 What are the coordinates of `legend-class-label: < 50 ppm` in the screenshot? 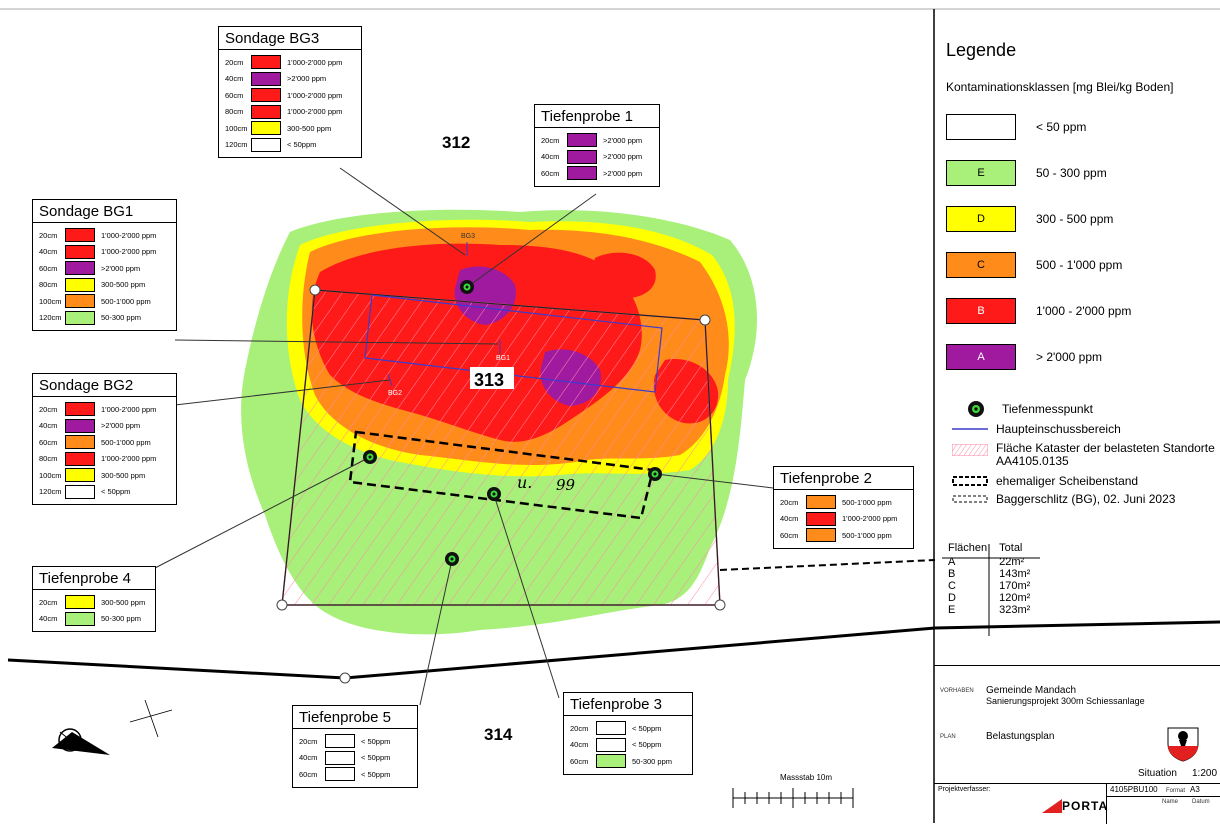 It's located at (1061, 127).